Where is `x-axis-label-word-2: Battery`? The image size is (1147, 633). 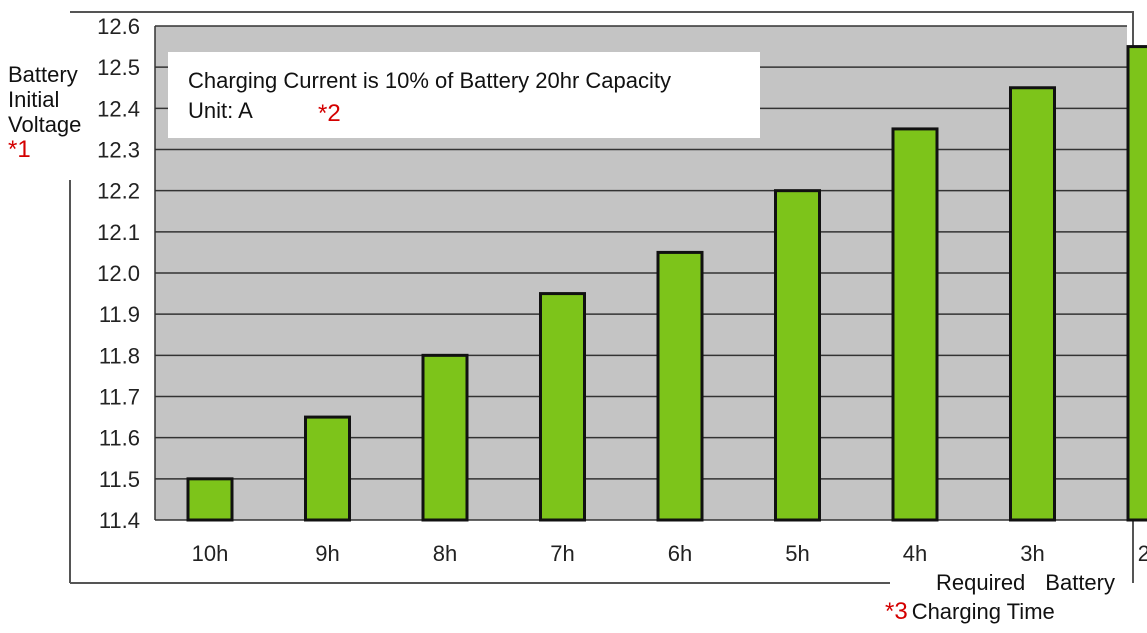
x-axis-label-word-2: Battery is located at coordinates (1080, 582).